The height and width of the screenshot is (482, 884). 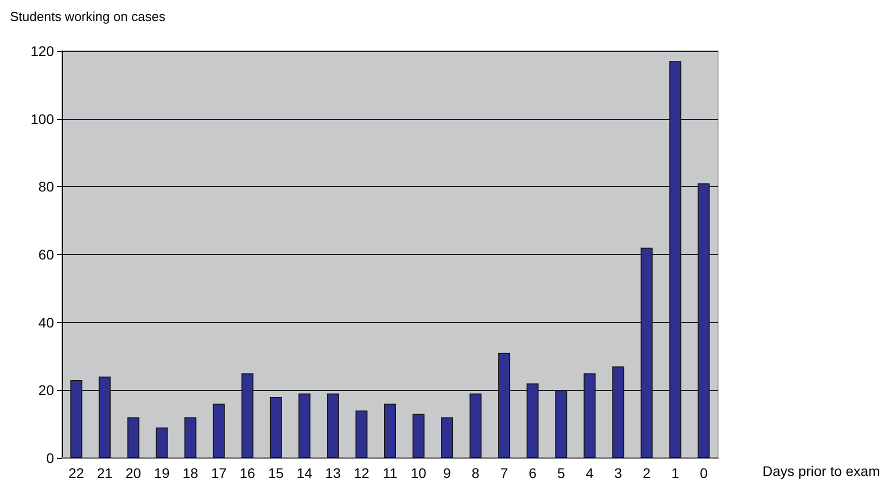 What do you see at coordinates (42, 118) in the screenshot?
I see `y-tick-label: 100` at bounding box center [42, 118].